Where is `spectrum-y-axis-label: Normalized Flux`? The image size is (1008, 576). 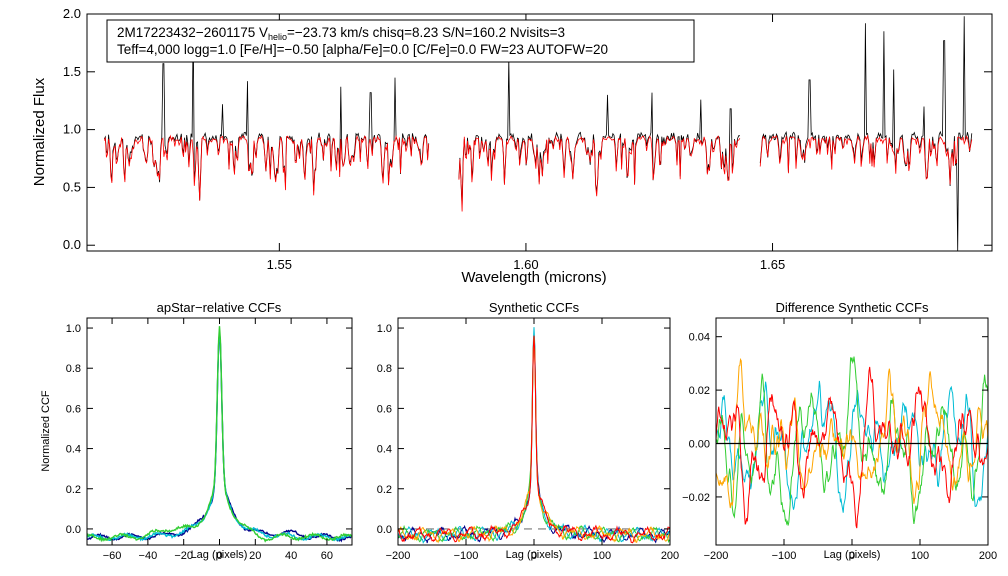
spectrum-y-axis-label: Normalized Flux is located at coordinates (39, 131).